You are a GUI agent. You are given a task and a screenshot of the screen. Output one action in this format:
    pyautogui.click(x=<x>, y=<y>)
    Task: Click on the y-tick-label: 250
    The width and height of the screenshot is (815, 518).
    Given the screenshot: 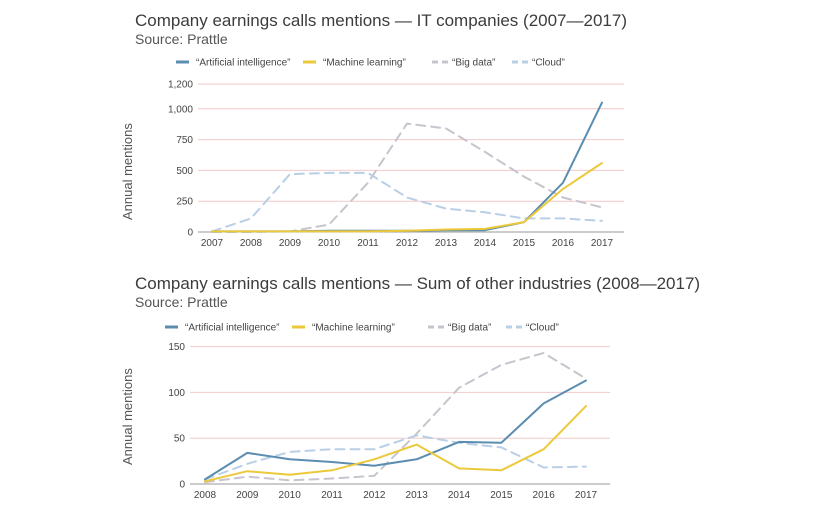 What is the action you would take?
    pyautogui.click(x=184, y=202)
    